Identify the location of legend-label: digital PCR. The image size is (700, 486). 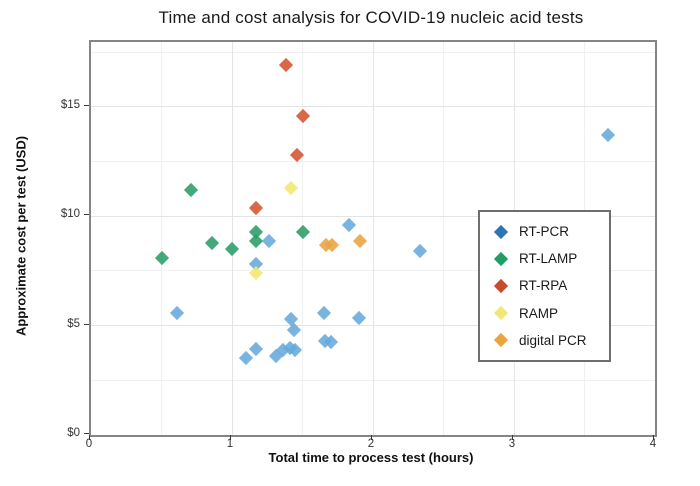
(553, 340).